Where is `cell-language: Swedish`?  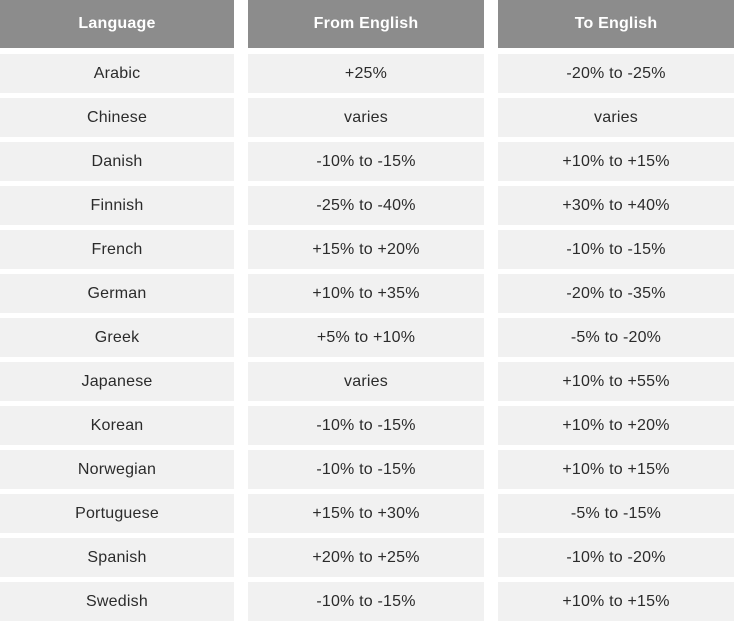
cell-language: Swedish is located at coordinates (117, 601).